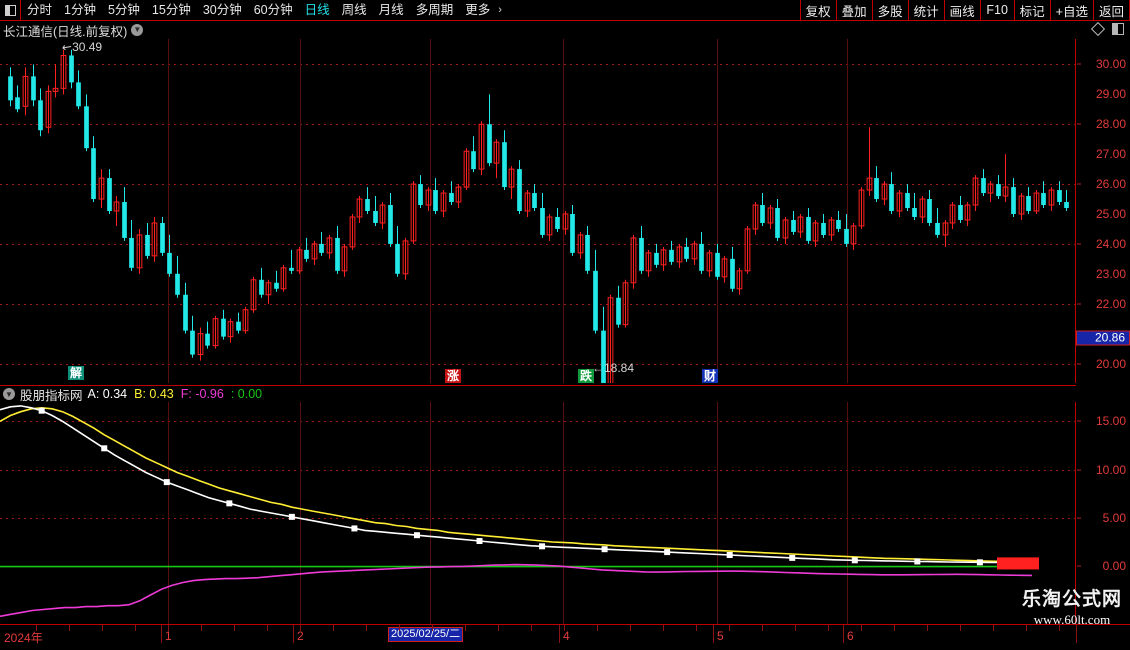 The image size is (1130, 650). Describe the element at coordinates (65, 31) in the screenshot. I see `page-title: 长江通信(日线.前复权)` at that location.